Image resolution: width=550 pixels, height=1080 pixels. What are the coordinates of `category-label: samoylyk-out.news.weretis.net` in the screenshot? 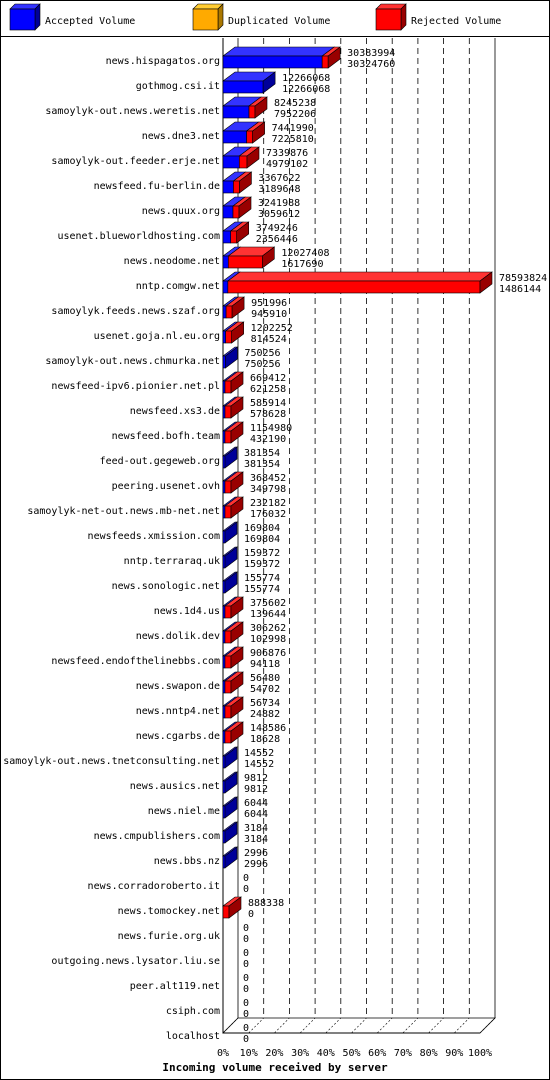 It's located at (132, 111).